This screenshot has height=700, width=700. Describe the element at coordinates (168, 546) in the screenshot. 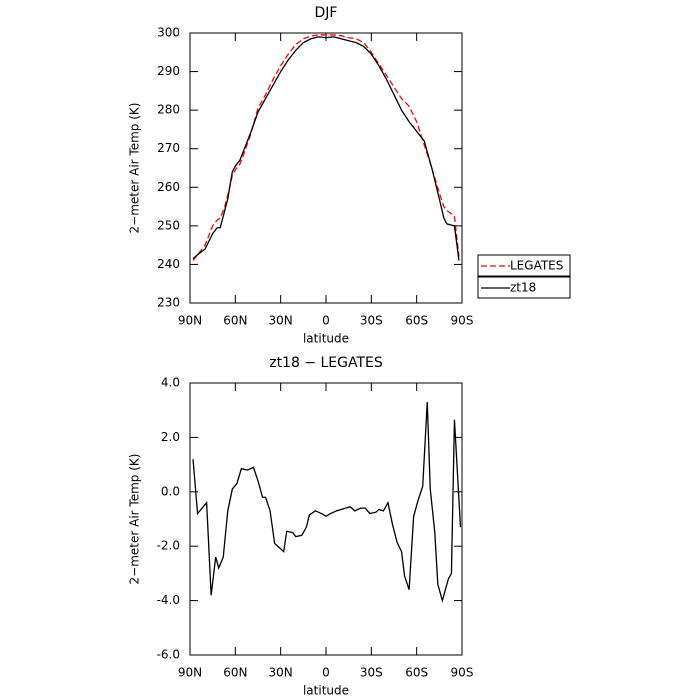

I see `y-tick-label: -2.0` at that location.